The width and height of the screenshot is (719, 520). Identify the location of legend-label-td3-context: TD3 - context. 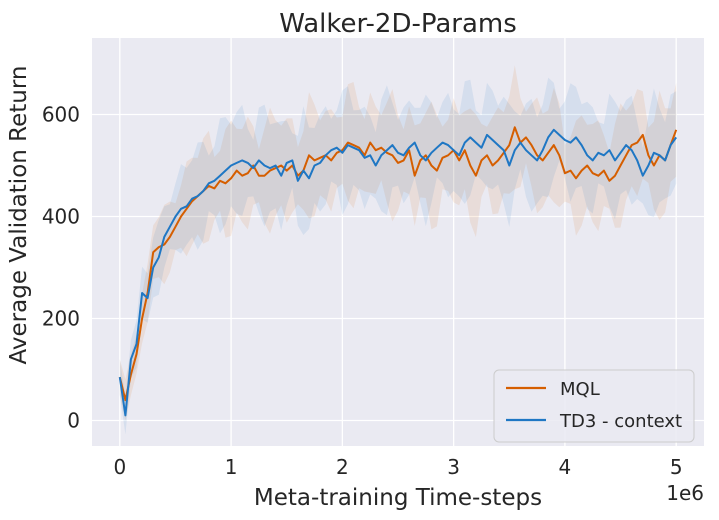
(620, 421).